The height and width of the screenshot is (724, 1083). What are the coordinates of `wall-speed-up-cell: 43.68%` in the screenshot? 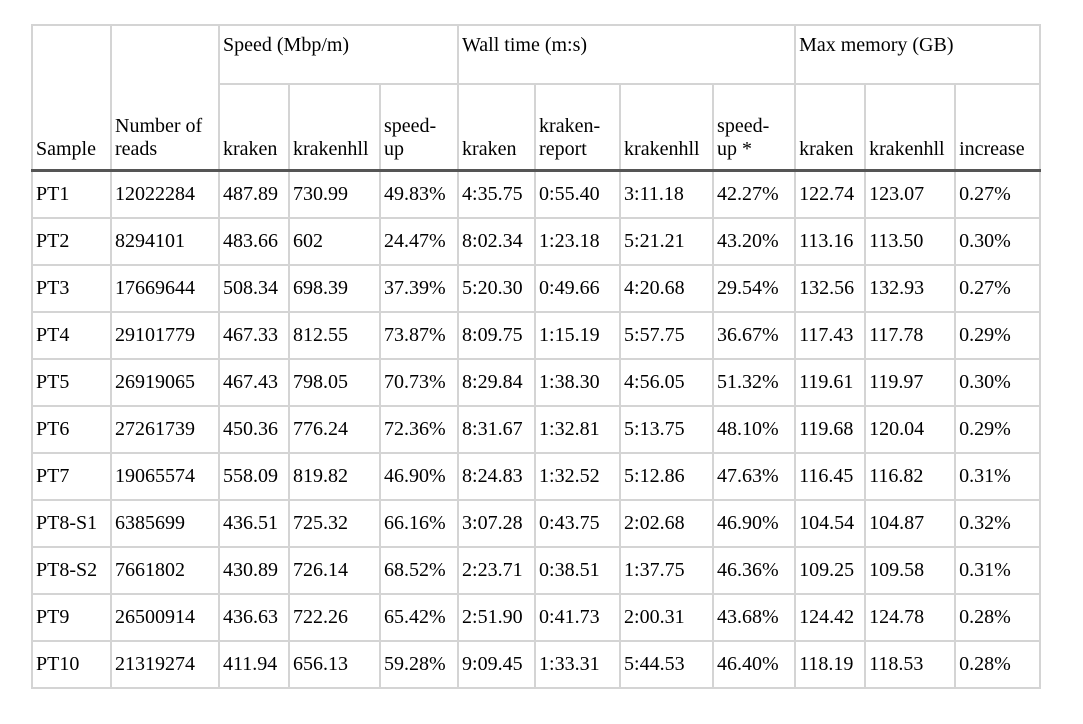 It's located at (754, 617).